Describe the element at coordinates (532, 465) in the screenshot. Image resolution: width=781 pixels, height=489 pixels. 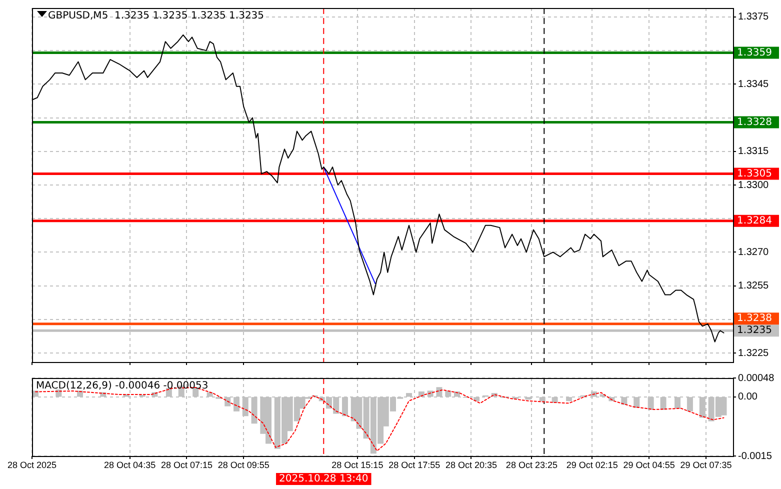
I see `x-tick-label: 28 Oct 23:25` at that location.